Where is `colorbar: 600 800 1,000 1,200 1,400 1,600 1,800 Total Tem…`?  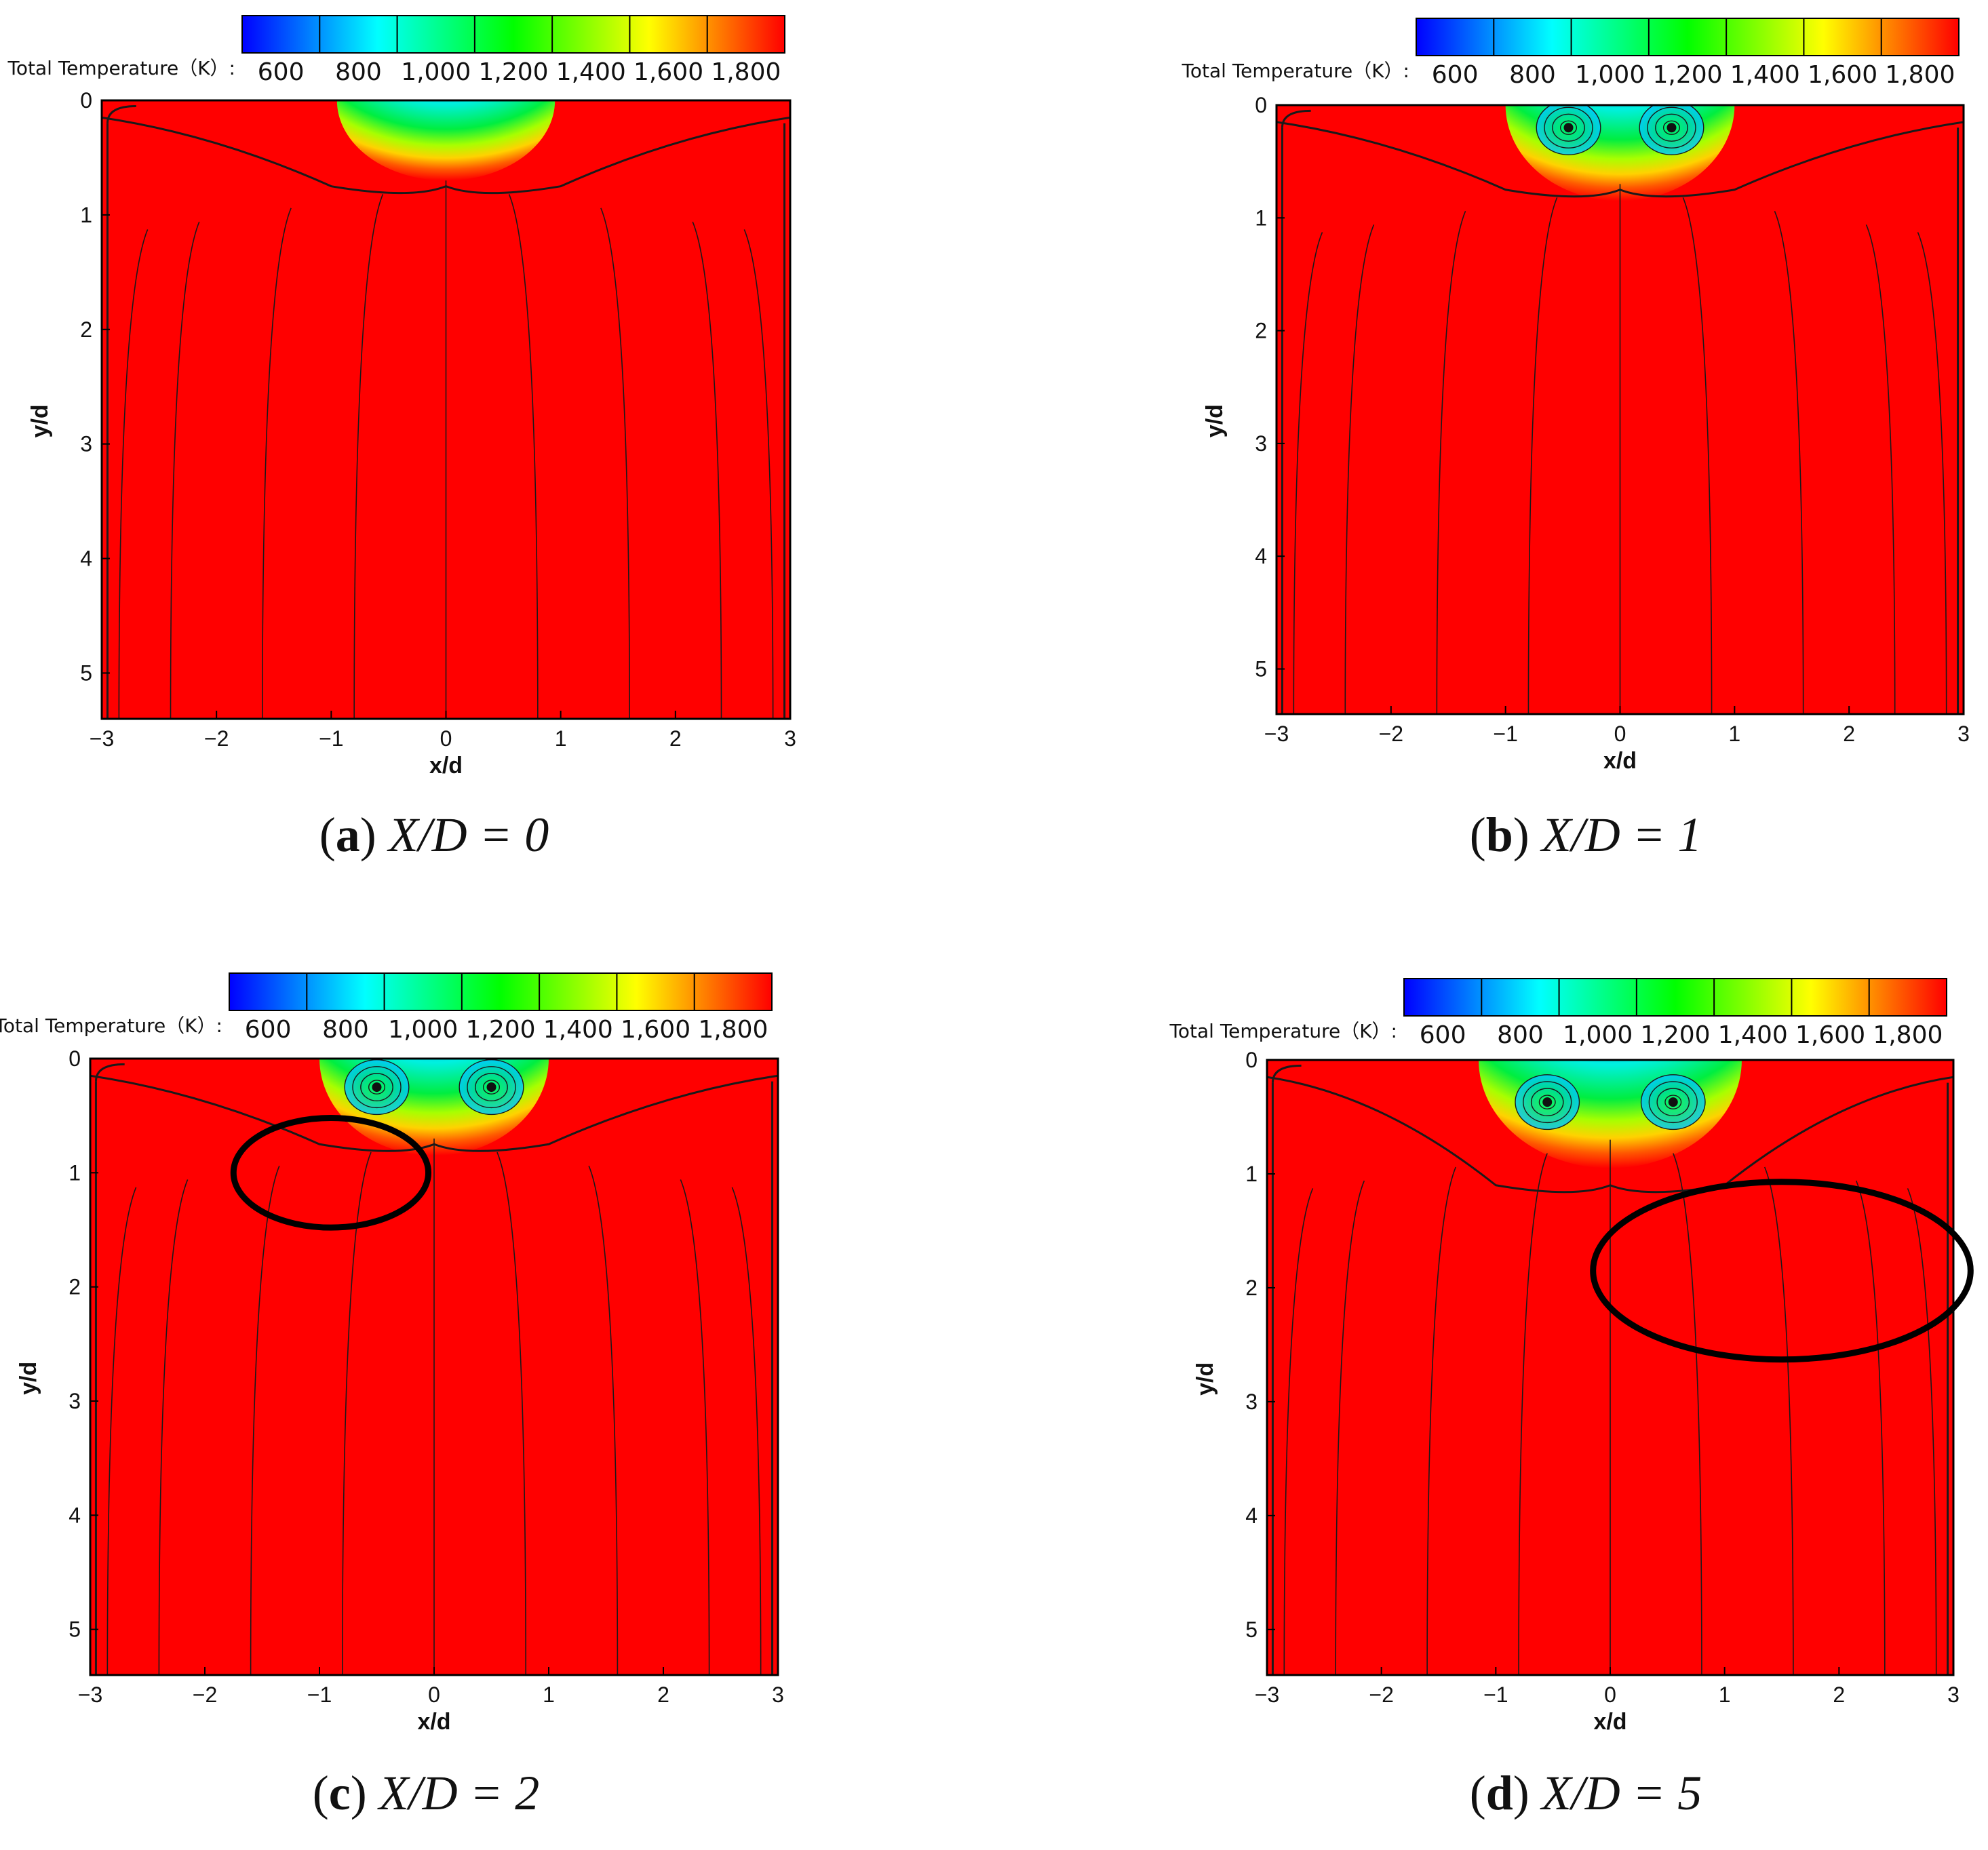
colorbar: 600 800 1,000 1,200 1,400 1,600 1,800 Total Tem… is located at coordinates (1558, 1013).